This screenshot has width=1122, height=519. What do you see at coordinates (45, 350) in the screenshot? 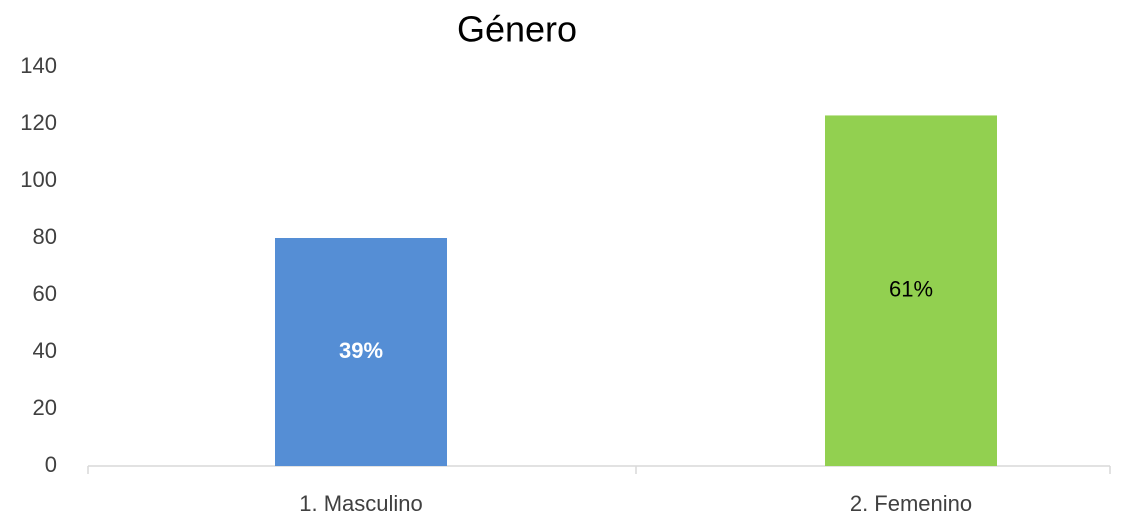
I see `y-tick-label: 40` at bounding box center [45, 350].